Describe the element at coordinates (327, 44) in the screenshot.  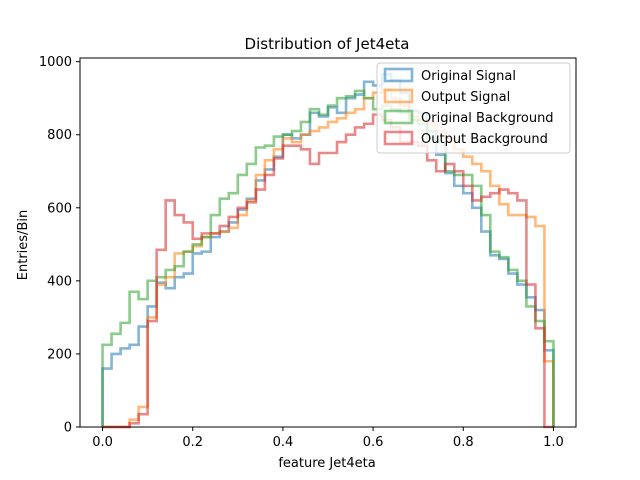
I see `chart-title: Distribution of Jet4eta` at that location.